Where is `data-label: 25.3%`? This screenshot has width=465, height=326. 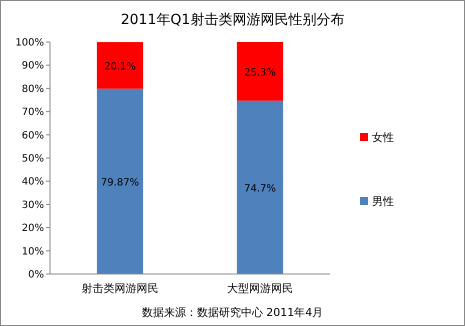 data-label: 25.3% is located at coordinates (260, 72).